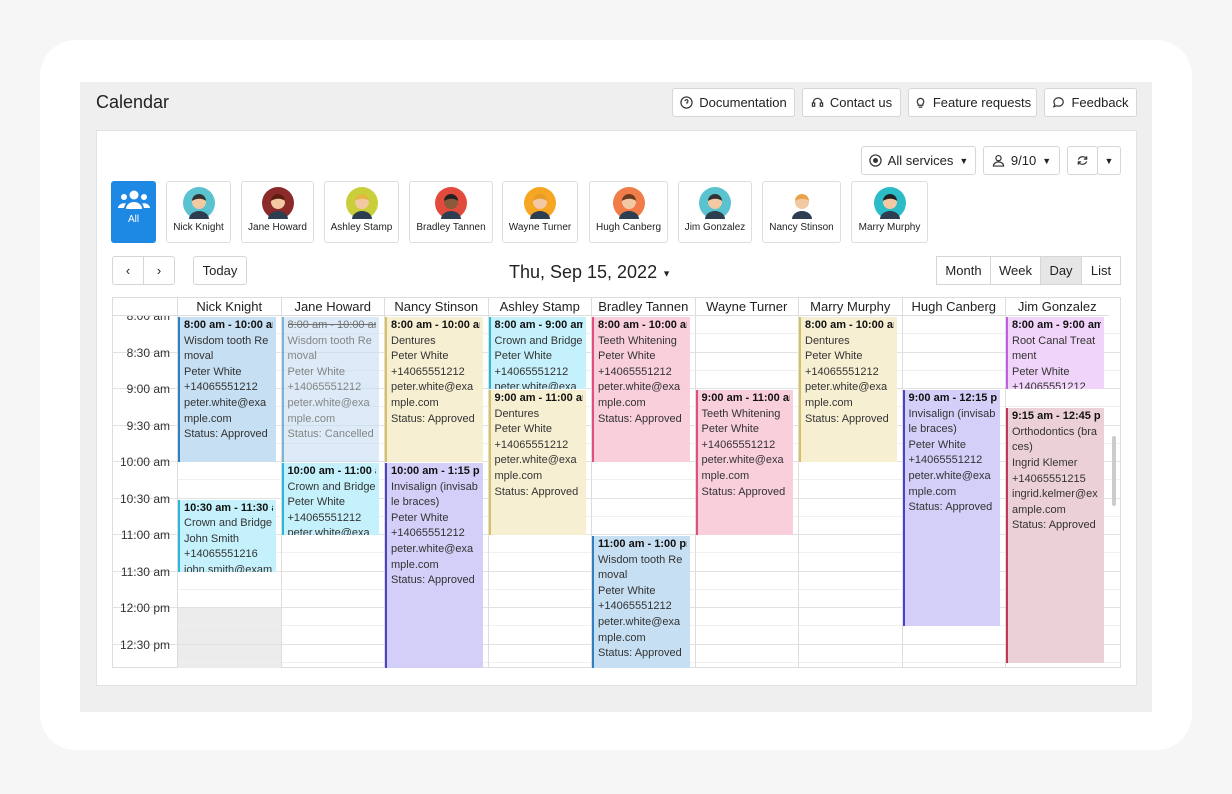 Image resolution: width=1232 pixels, height=794 pixels. Describe the element at coordinates (733, 102) in the screenshot. I see `header-button: Documentation` at that location.